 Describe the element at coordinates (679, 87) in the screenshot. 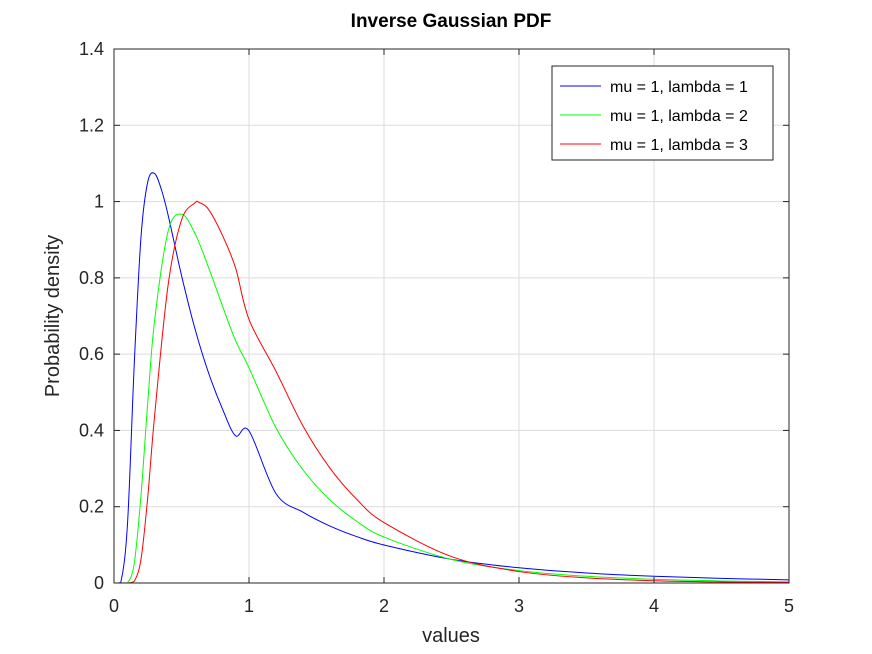

I see `legend-label-1: mu = 1, lambda = 1` at that location.